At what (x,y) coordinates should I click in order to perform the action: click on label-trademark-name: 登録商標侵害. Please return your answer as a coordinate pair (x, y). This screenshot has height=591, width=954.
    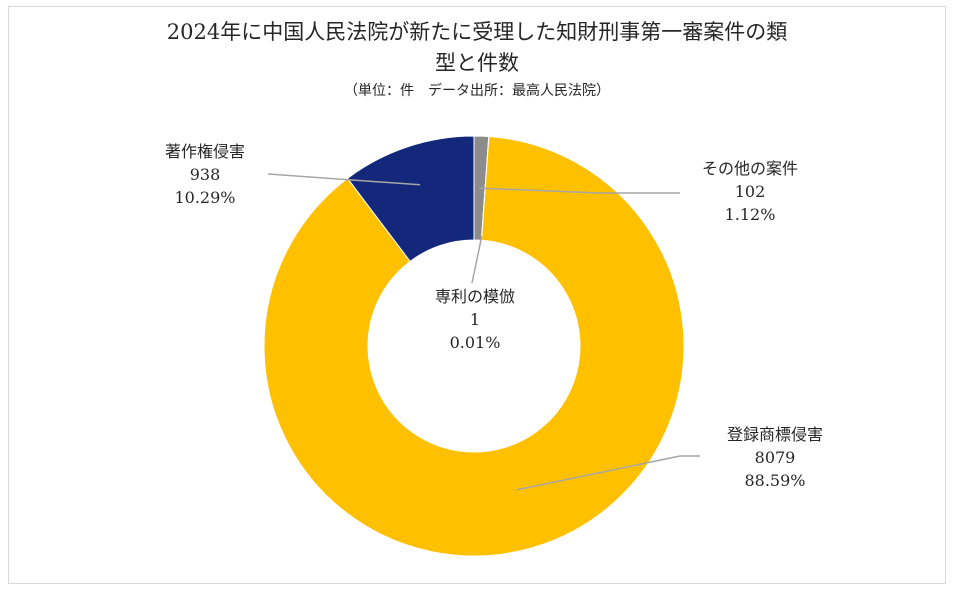
    Looking at the image, I should click on (774, 434).